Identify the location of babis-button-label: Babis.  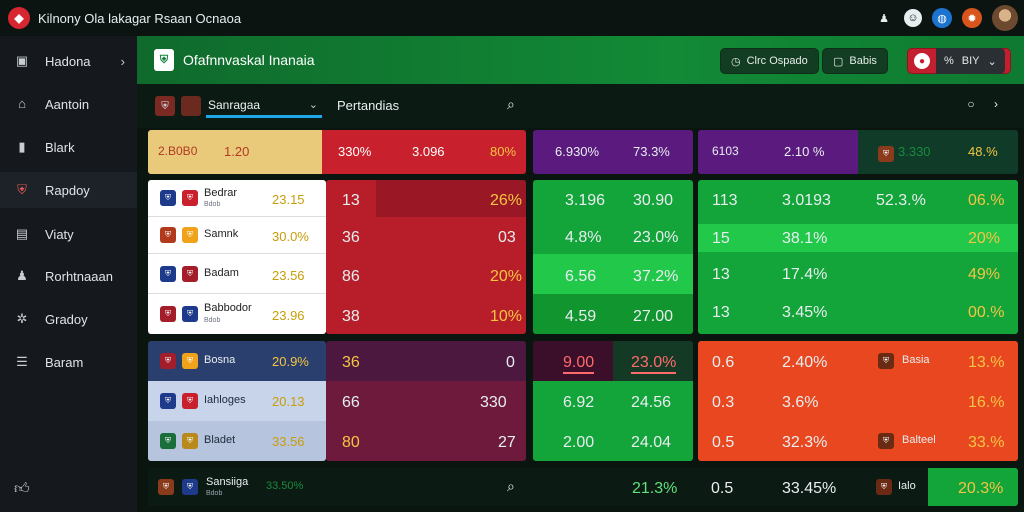
(863, 61).